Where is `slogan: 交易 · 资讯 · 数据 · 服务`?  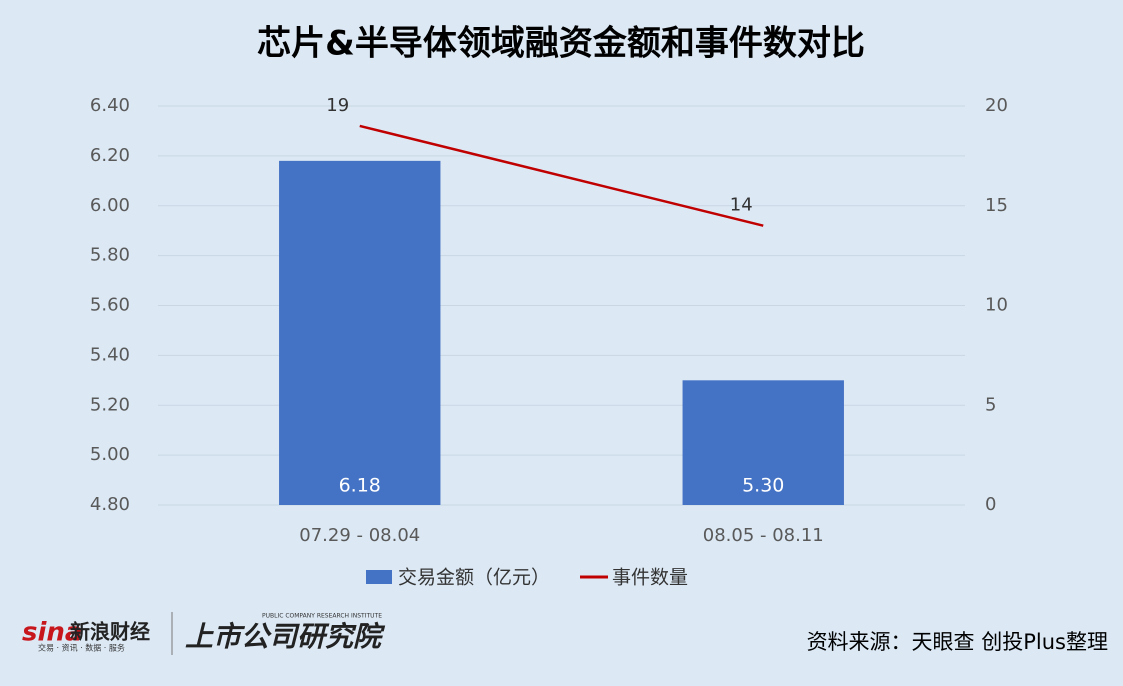 slogan: 交易 · 资讯 · 数据 · 服务 is located at coordinates (81, 648).